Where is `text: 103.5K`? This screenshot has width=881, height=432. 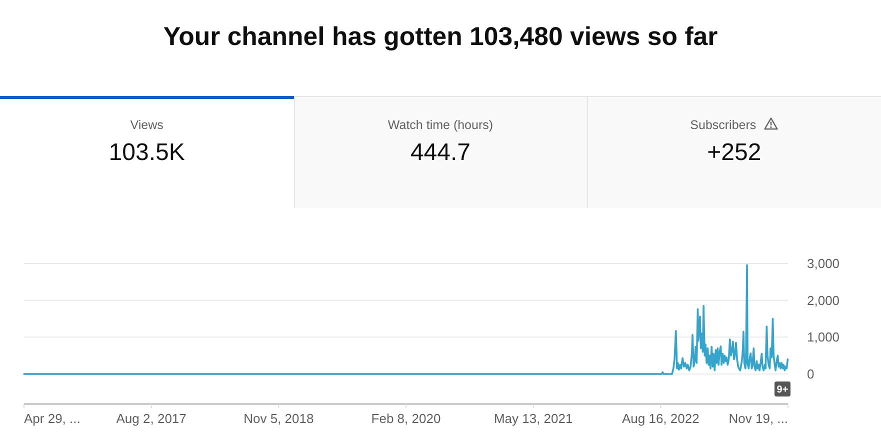 text: 103.5K is located at coordinates (146, 152).